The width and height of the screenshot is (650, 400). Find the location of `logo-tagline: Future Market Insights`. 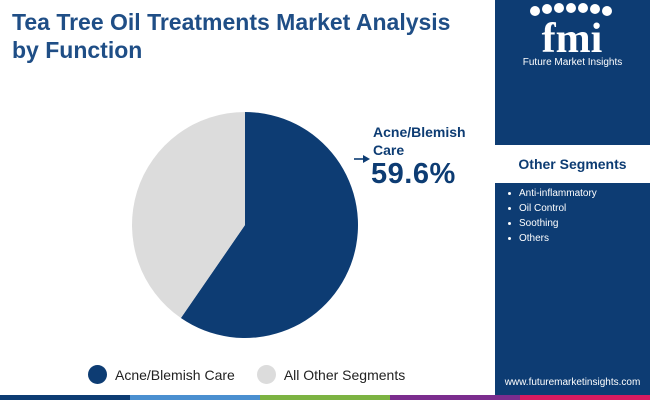

logo-tagline: Future Market Insights is located at coordinates (572, 62).